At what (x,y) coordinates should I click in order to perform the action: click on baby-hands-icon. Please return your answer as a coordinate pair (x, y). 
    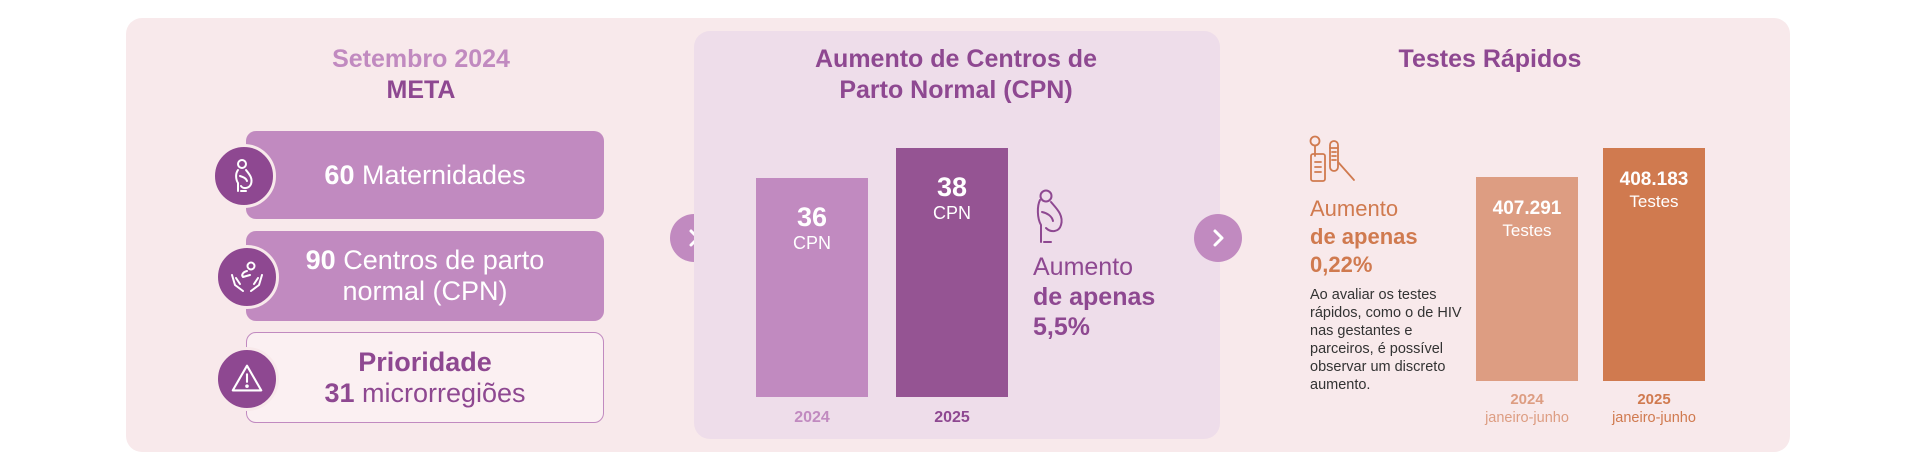
    Looking at the image, I should click on (247, 277).